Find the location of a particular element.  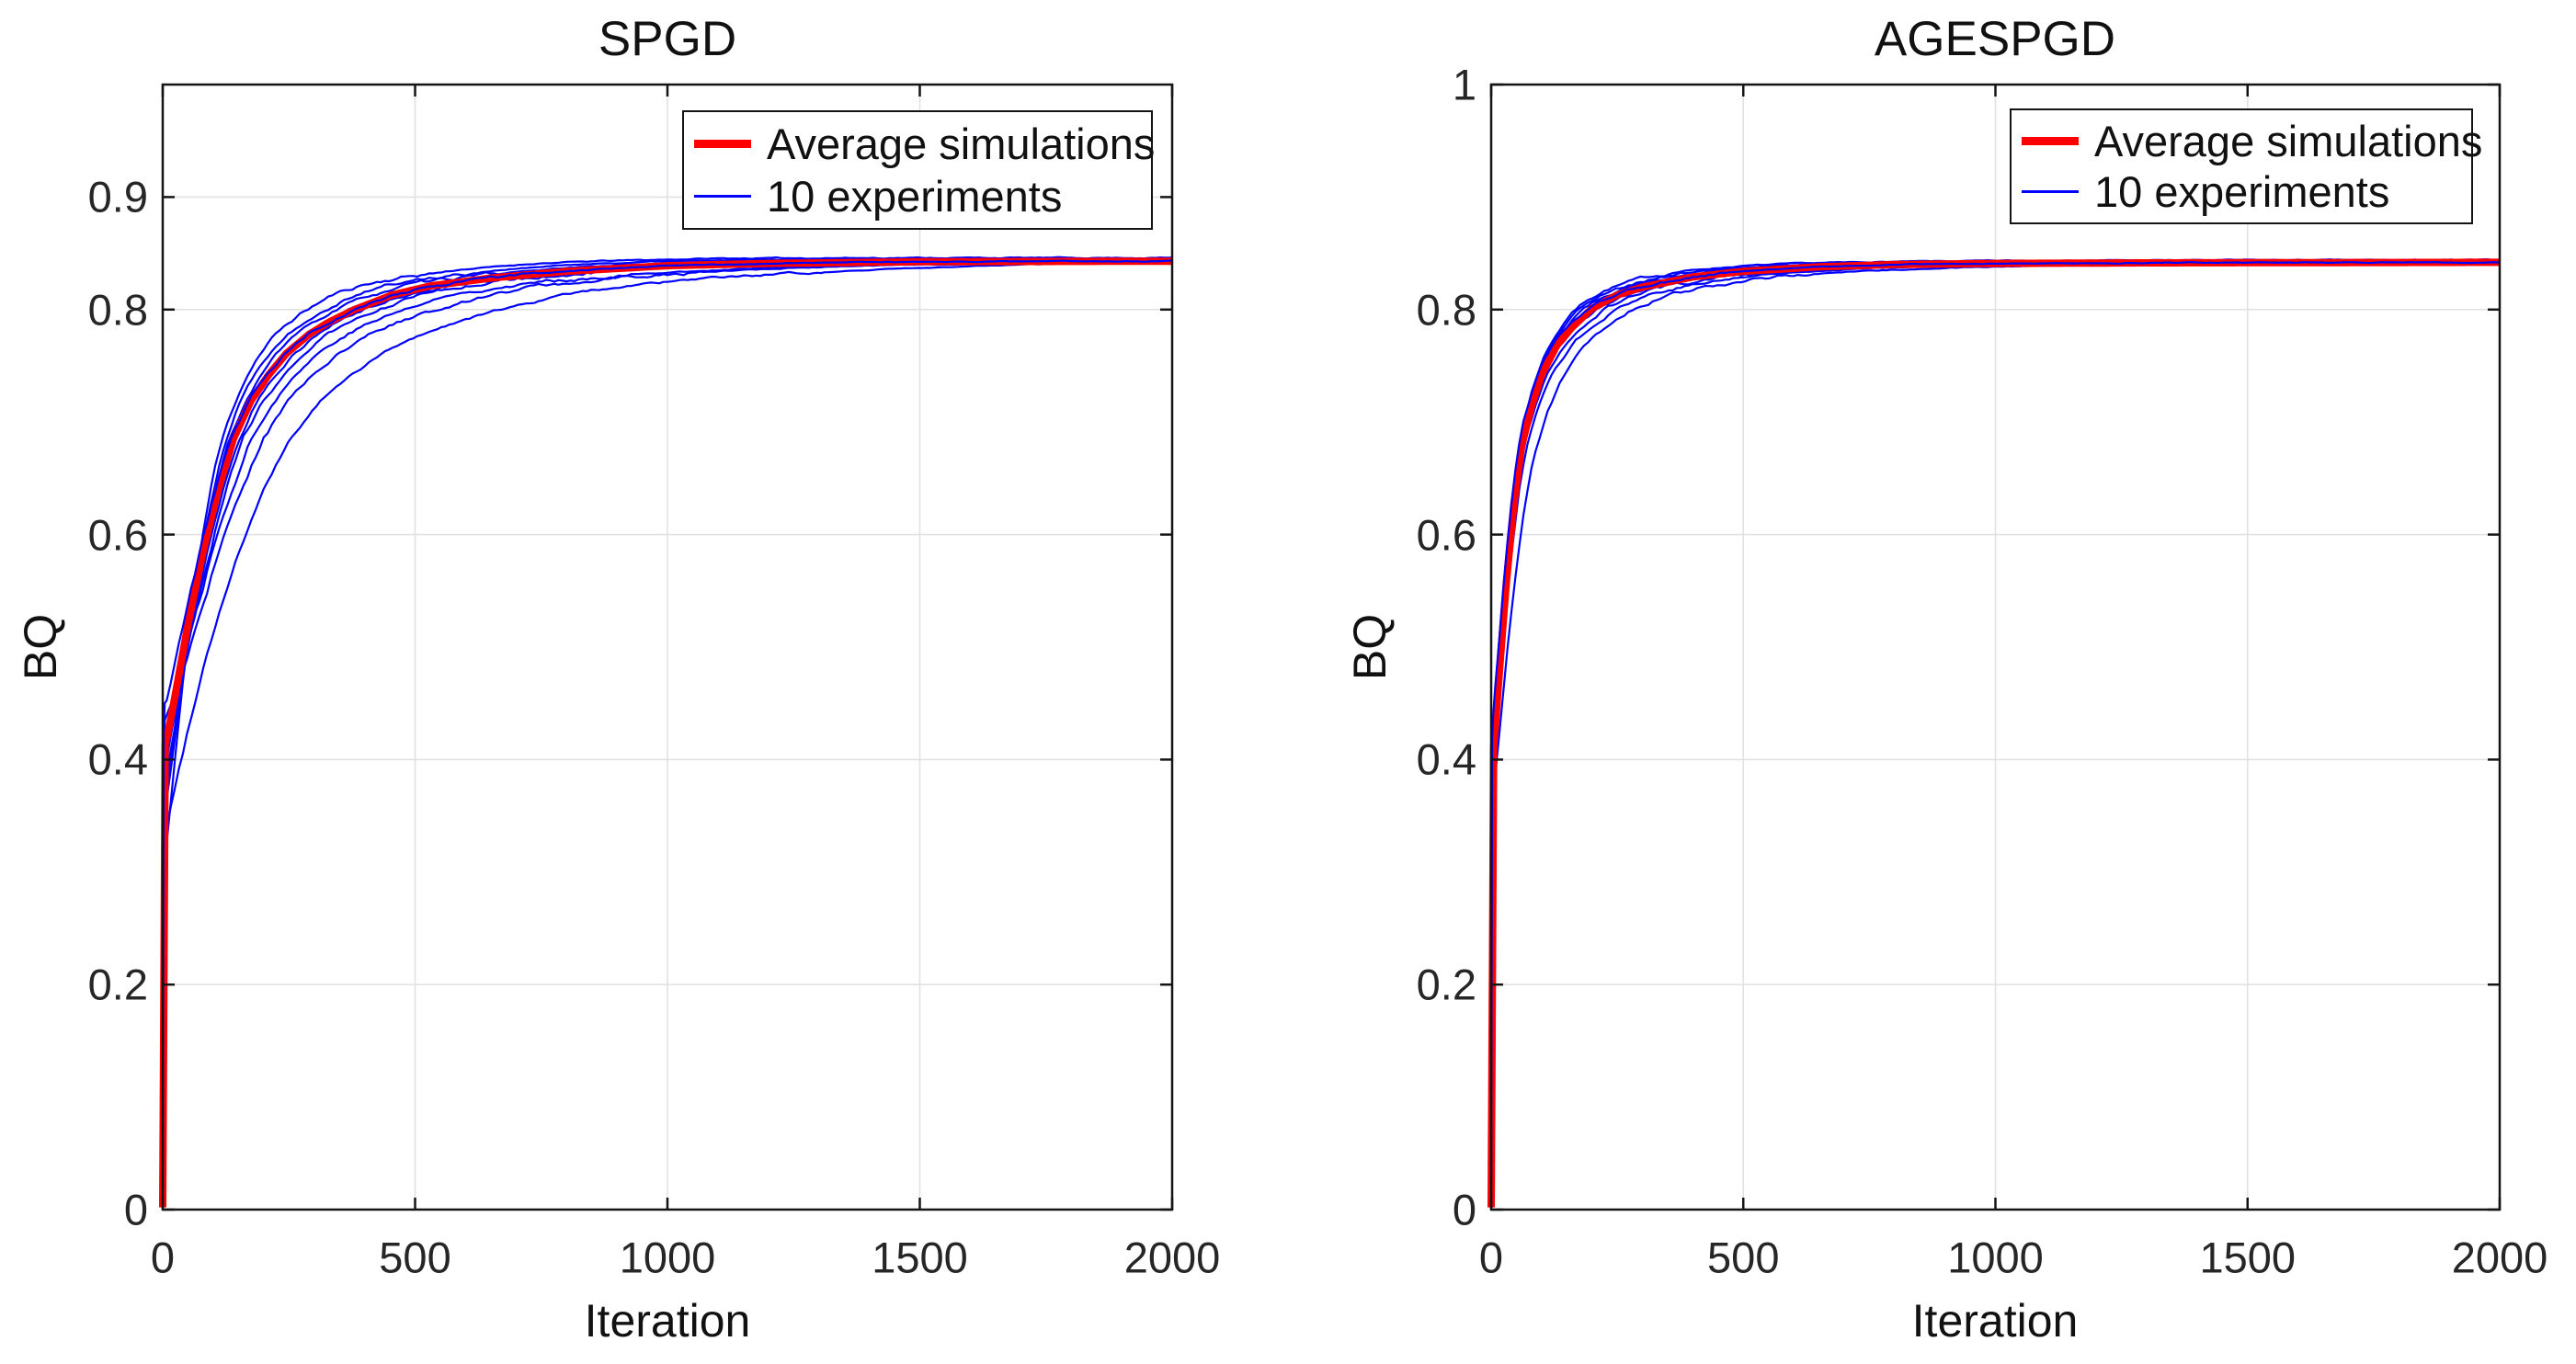

legend-spgd: Average simulations 10 experiments is located at coordinates (918, 170).